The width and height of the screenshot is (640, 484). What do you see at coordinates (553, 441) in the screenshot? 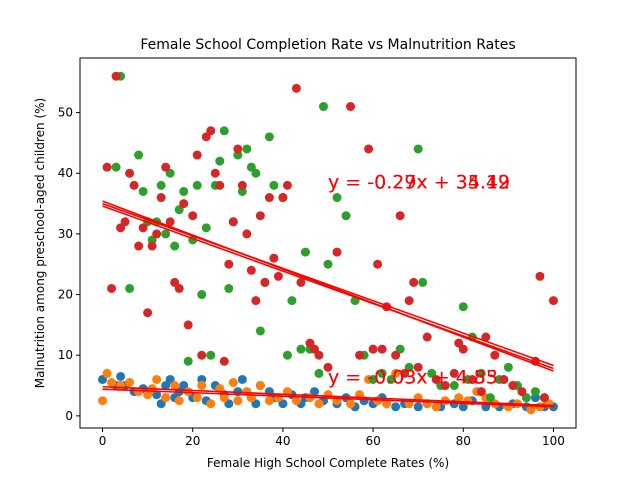
I see `x-tick-label: 100` at bounding box center [553, 441].